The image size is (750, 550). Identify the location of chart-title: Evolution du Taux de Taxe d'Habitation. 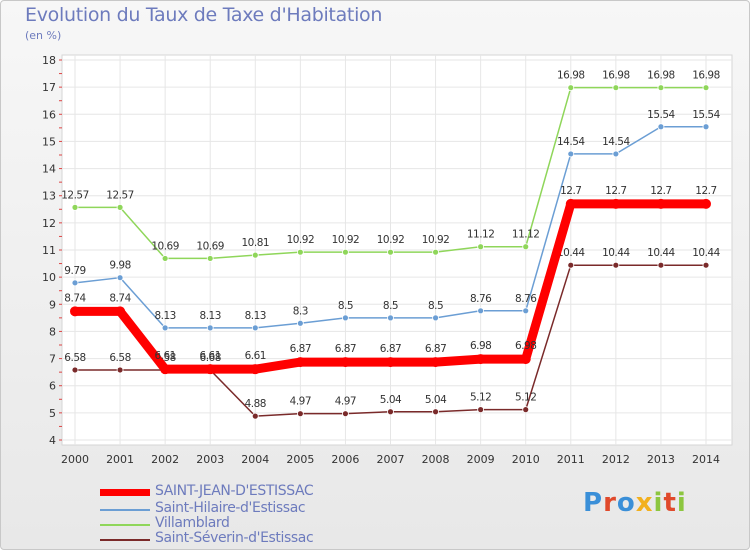
(204, 15).